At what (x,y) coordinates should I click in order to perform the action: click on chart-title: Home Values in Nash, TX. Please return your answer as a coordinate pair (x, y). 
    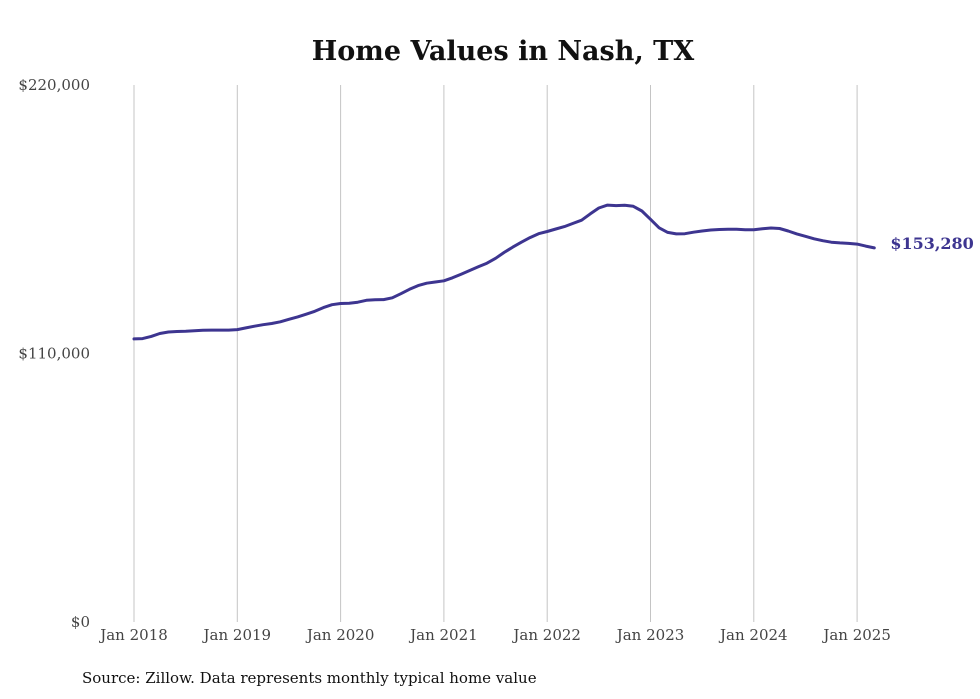
    Looking at the image, I should click on (503, 51).